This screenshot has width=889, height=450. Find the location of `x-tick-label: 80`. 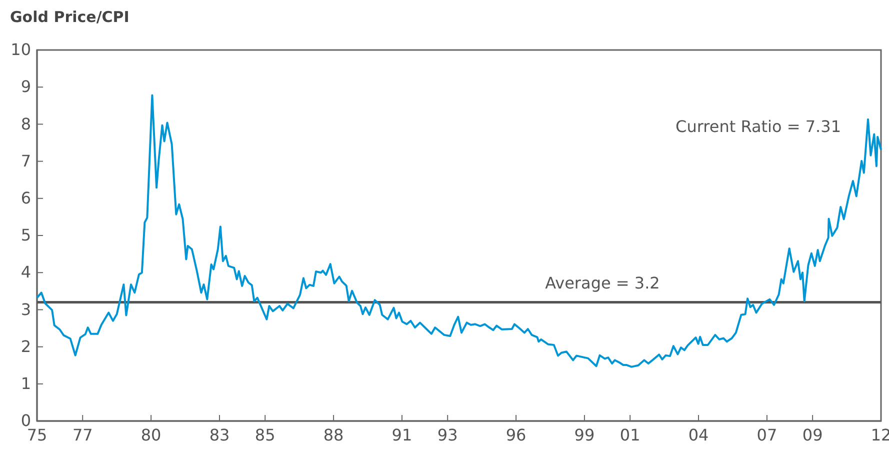

x-tick-label: 80 is located at coordinates (151, 434).